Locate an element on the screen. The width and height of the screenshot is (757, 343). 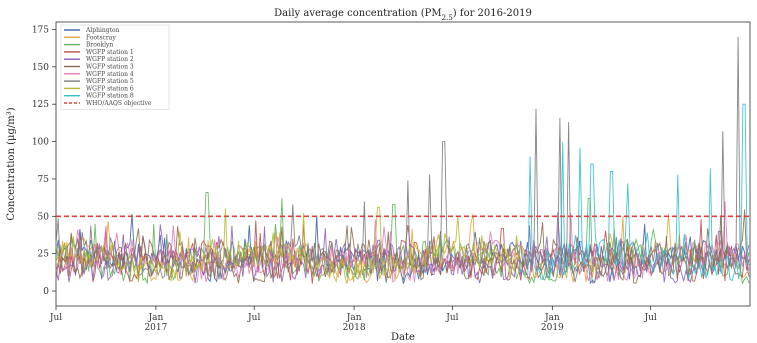
legend-label: WHO/AAQS objective is located at coordinates (119, 103).